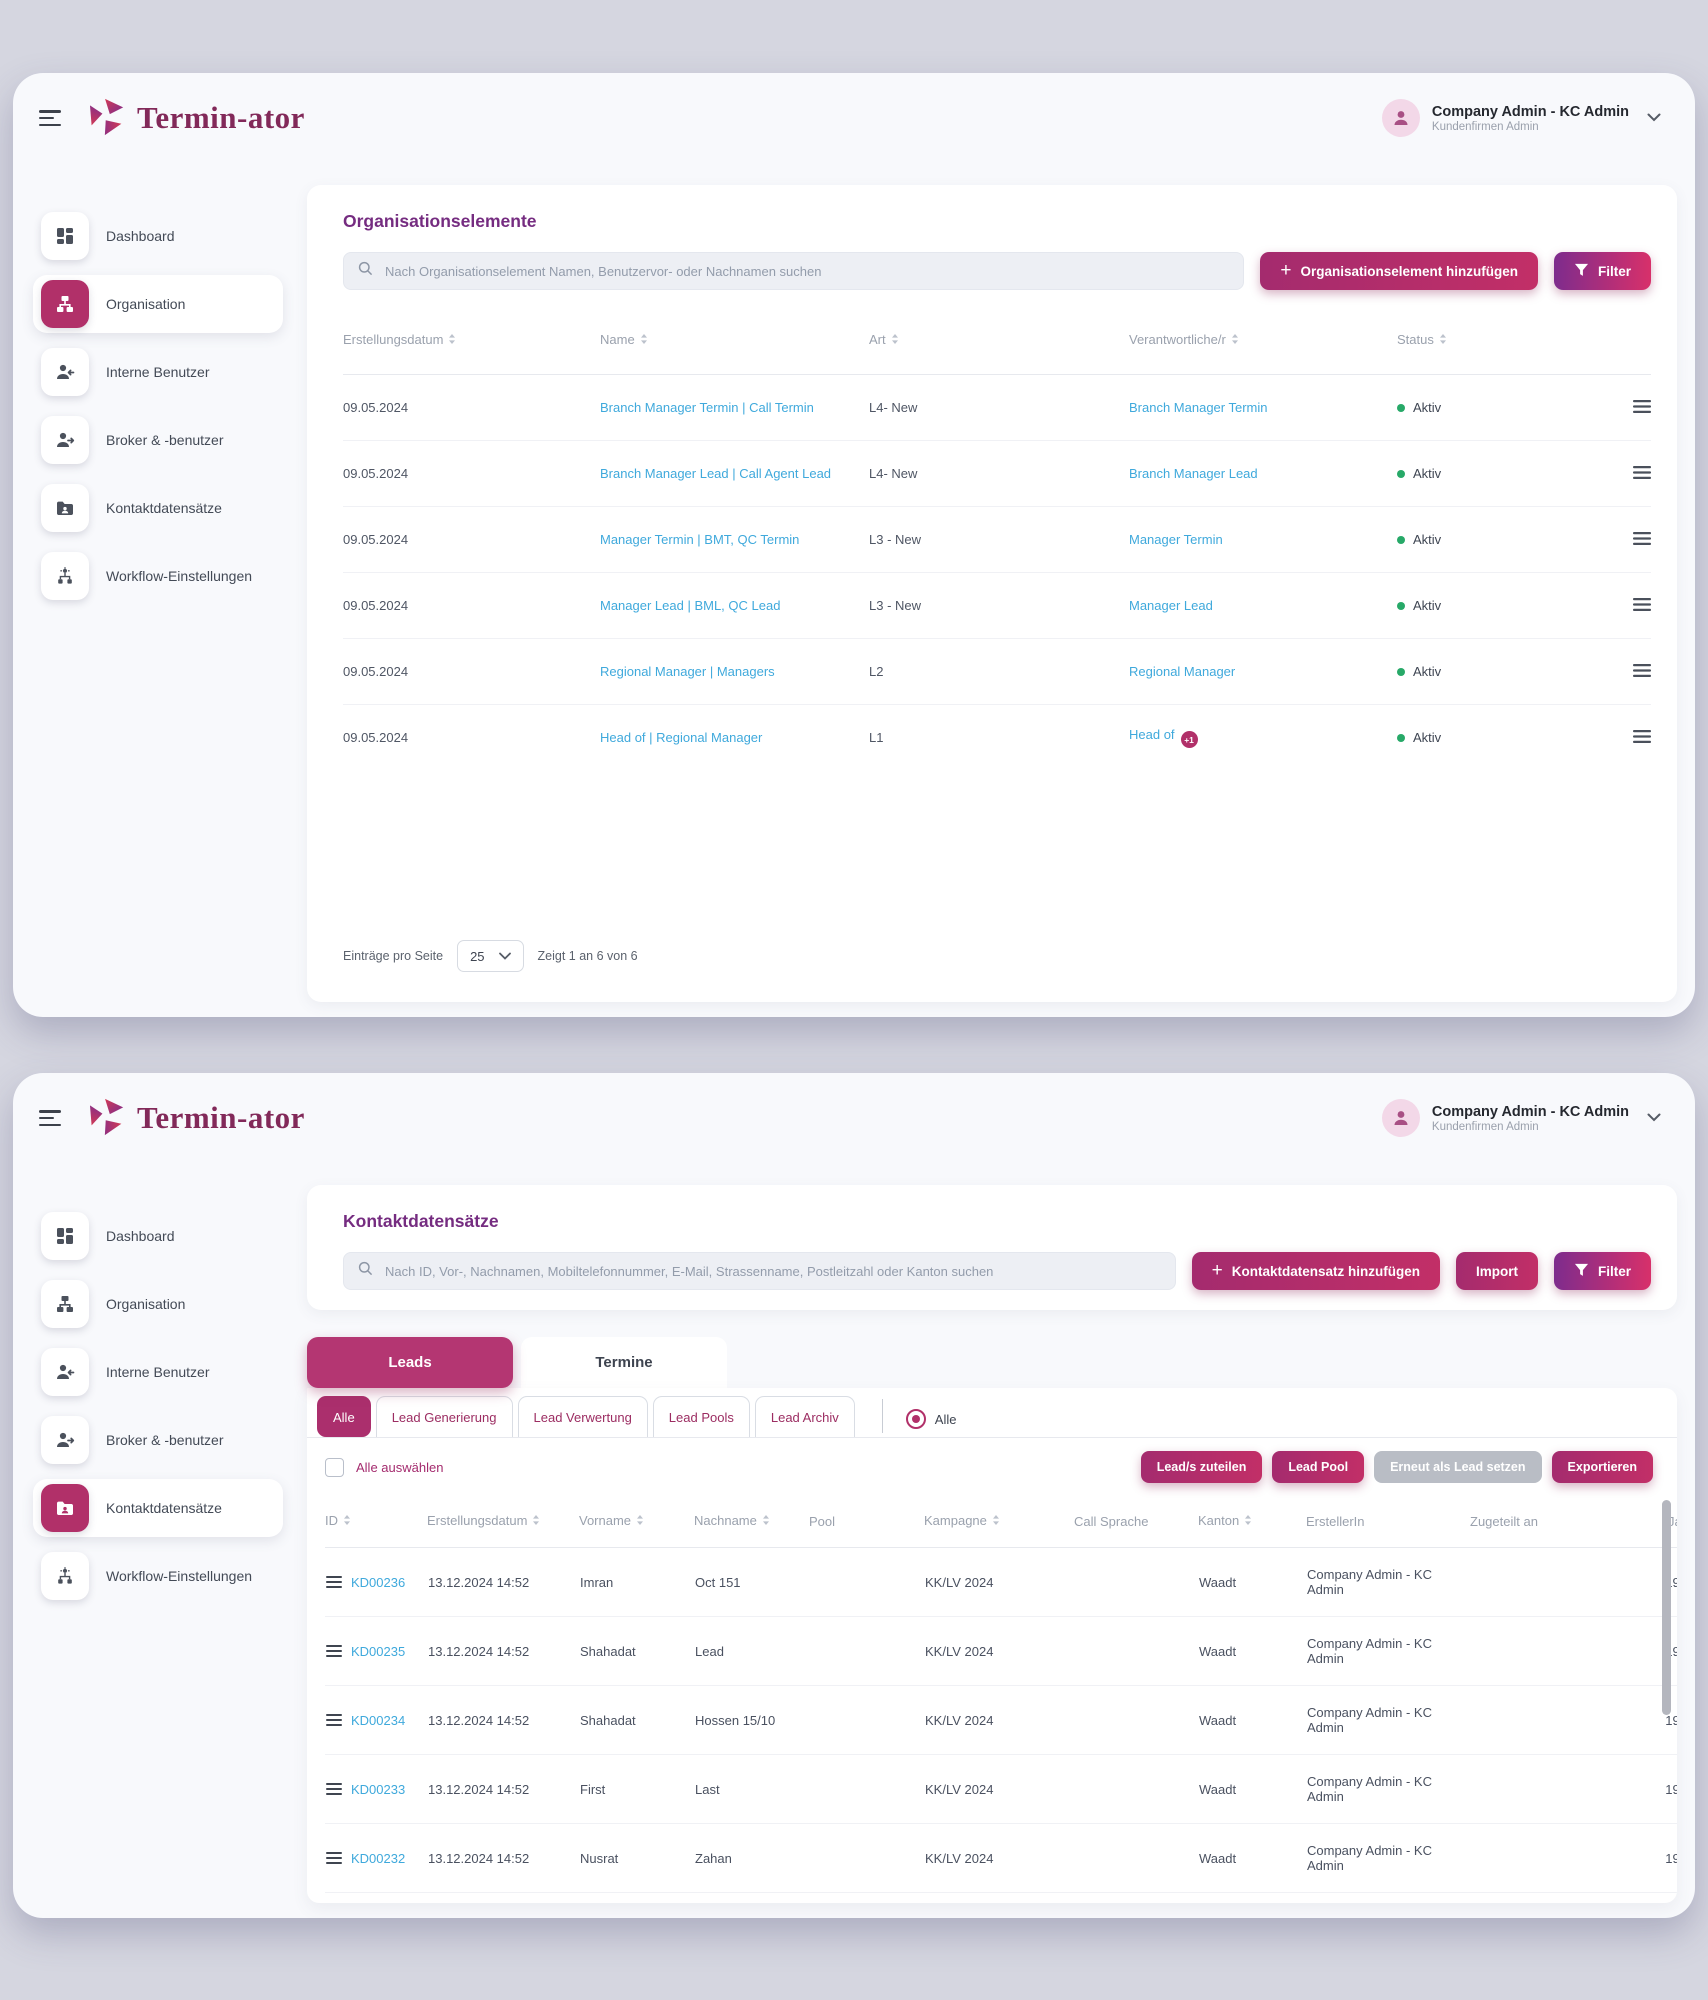 This screenshot has width=1708, height=2000. What do you see at coordinates (866, 1858) in the screenshot?
I see `cell-pool` at bounding box center [866, 1858].